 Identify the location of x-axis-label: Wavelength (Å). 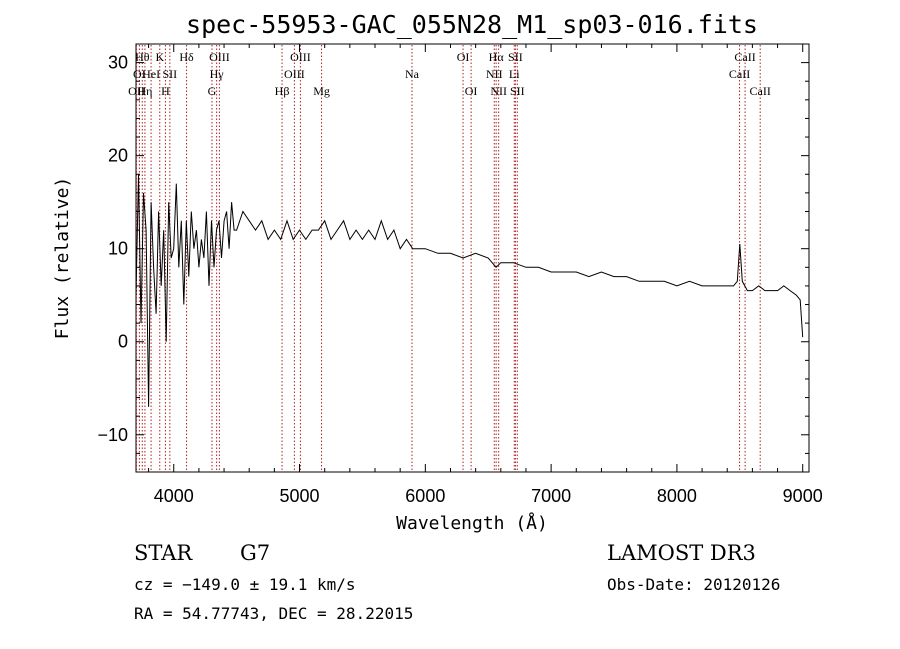
(472, 523).